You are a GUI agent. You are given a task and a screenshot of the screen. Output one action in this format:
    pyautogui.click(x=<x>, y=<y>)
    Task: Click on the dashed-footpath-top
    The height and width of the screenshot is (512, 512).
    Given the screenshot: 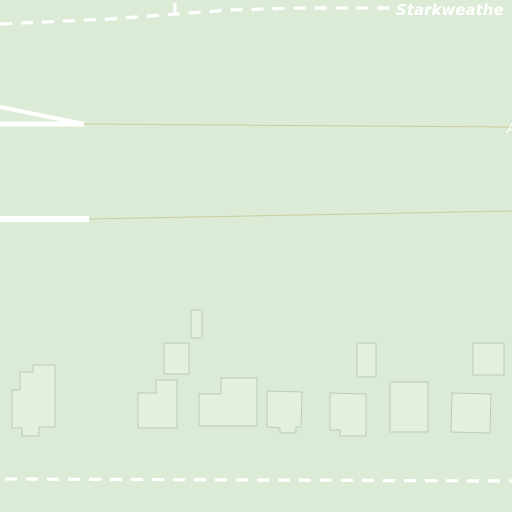 What is the action you would take?
    pyautogui.click(x=195, y=16)
    